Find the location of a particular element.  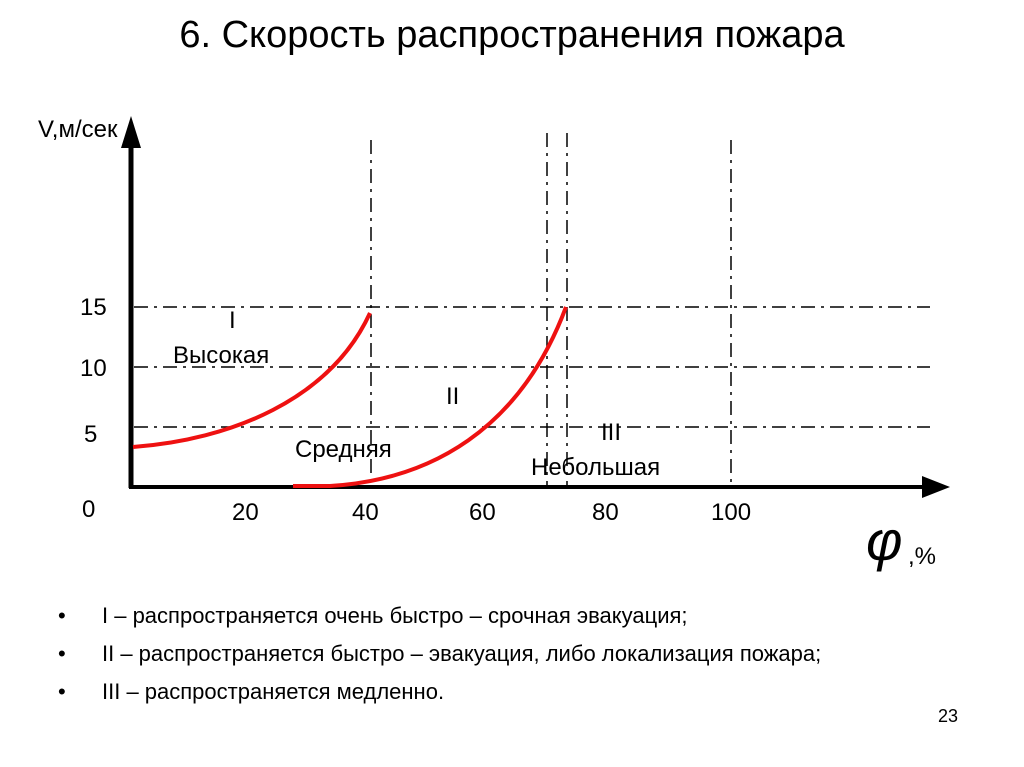

zone-2-numeral: II is located at coordinates (452, 396).